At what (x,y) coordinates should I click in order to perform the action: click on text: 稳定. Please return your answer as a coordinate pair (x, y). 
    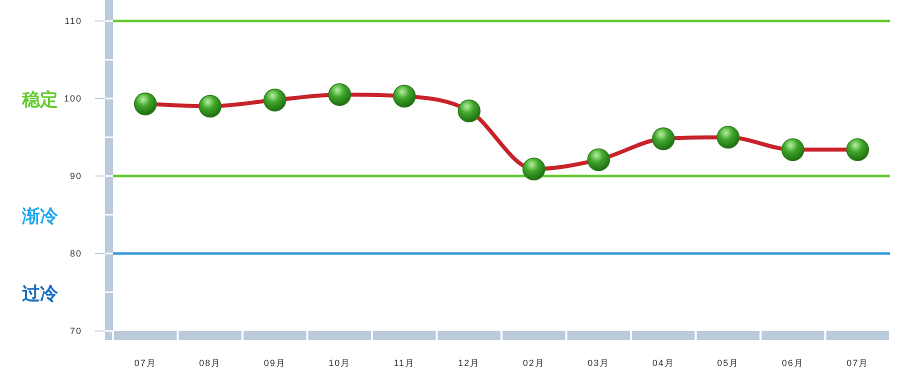
    Looking at the image, I should click on (39, 100).